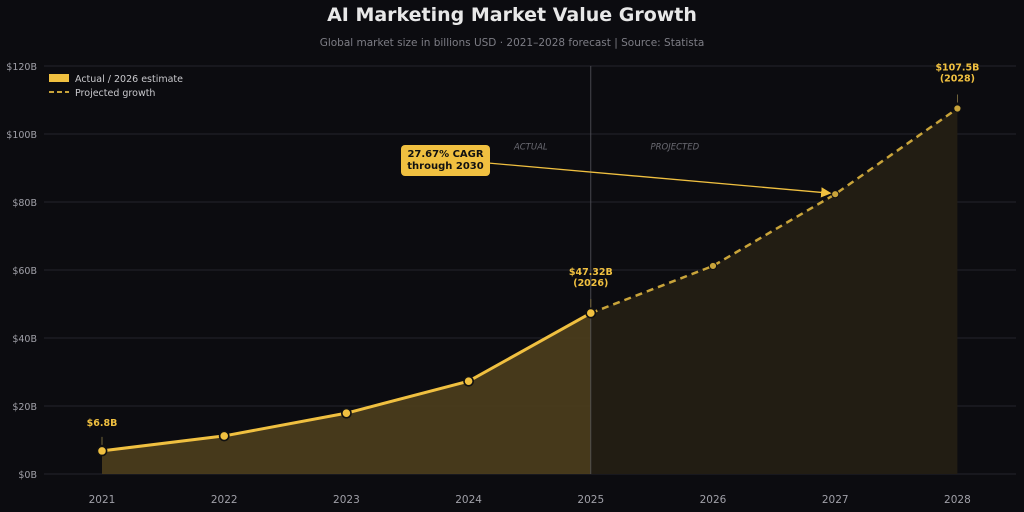 Image resolution: width=1024 pixels, height=512 pixels. What do you see at coordinates (24, 407) in the screenshot?
I see `y-tick-label: $20B` at bounding box center [24, 407].